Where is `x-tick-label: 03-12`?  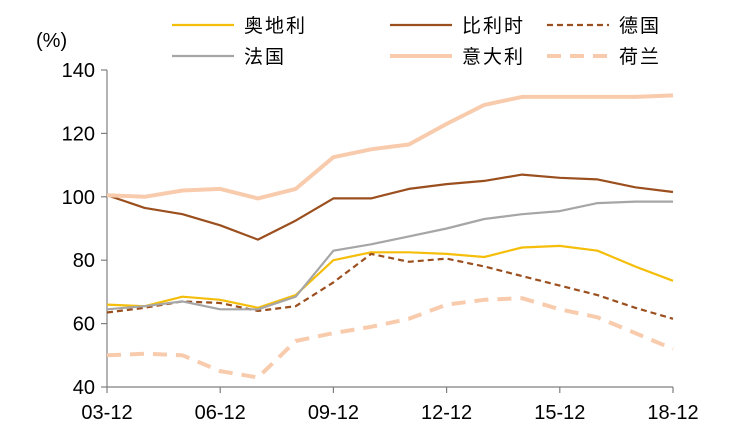 x-tick-label: 03-12 is located at coordinates (106, 413).